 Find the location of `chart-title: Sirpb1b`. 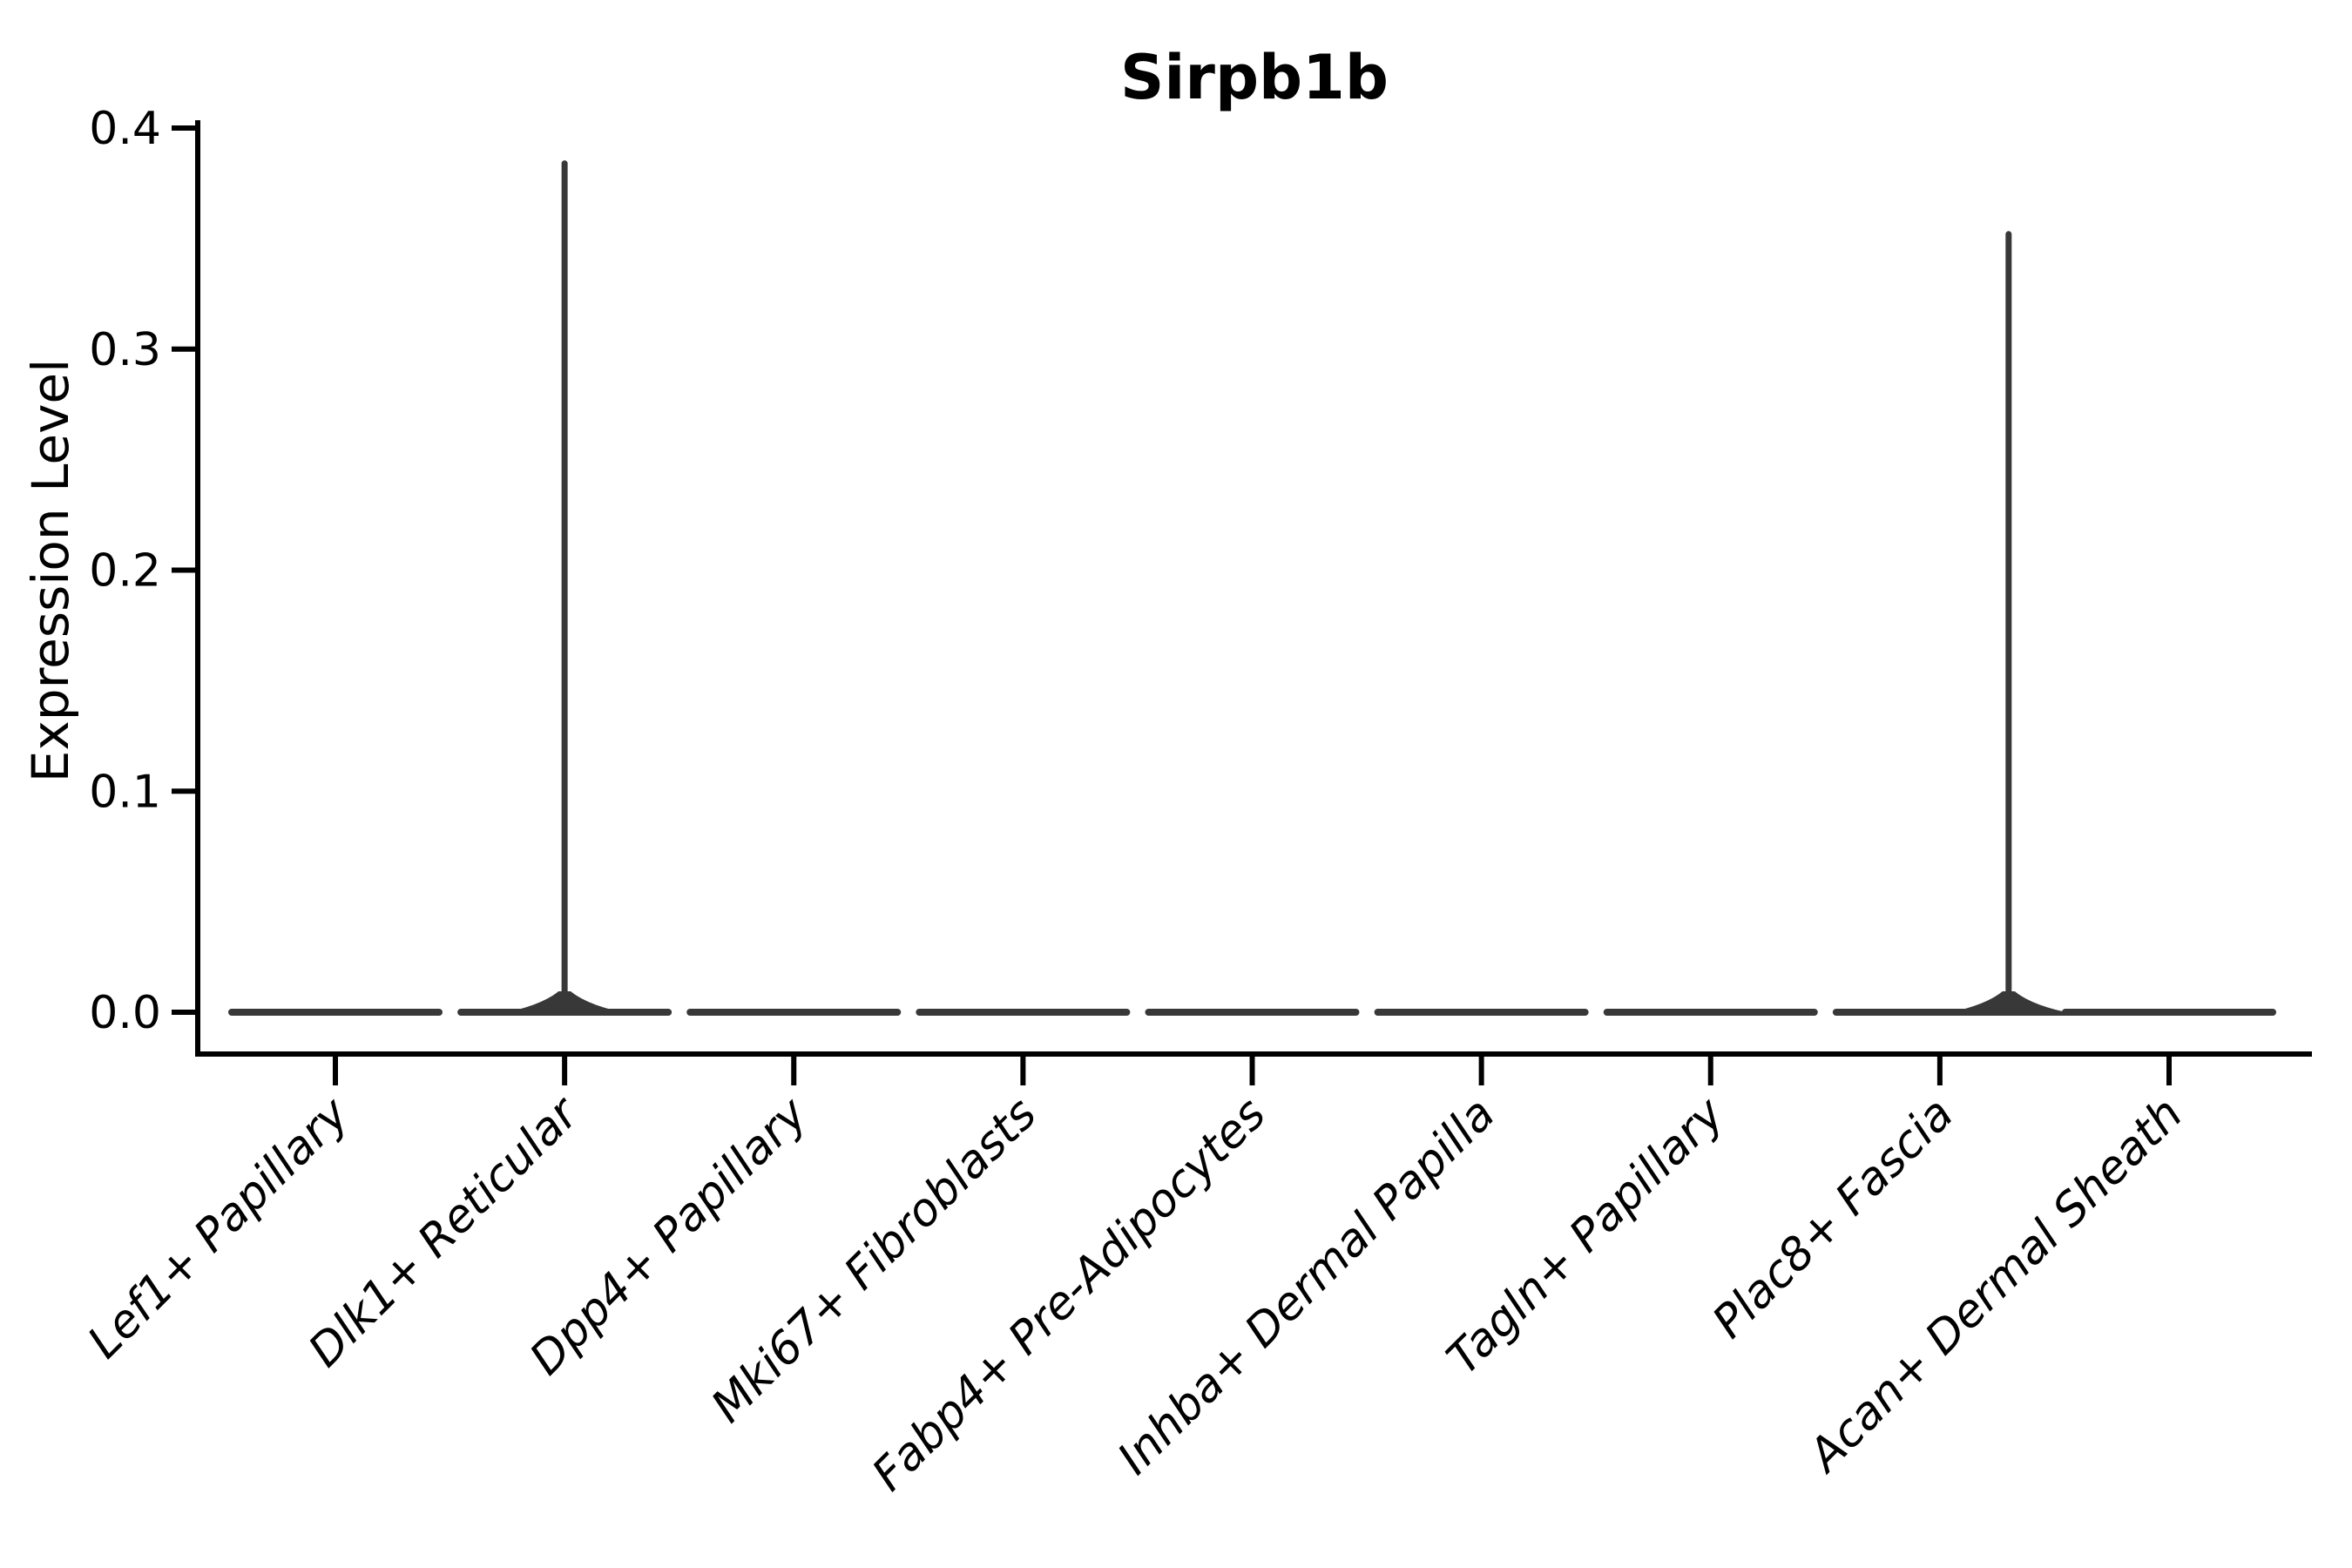

chart-title: Sirpb1b is located at coordinates (1254, 77).